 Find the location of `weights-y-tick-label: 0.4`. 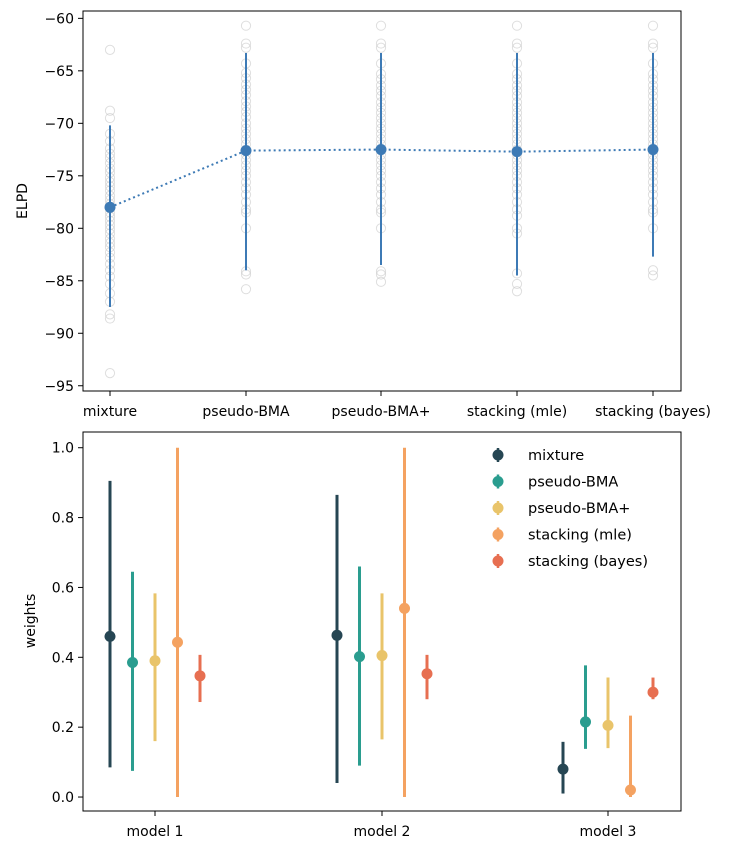

weights-y-tick-label: 0.4 is located at coordinates (63, 658).